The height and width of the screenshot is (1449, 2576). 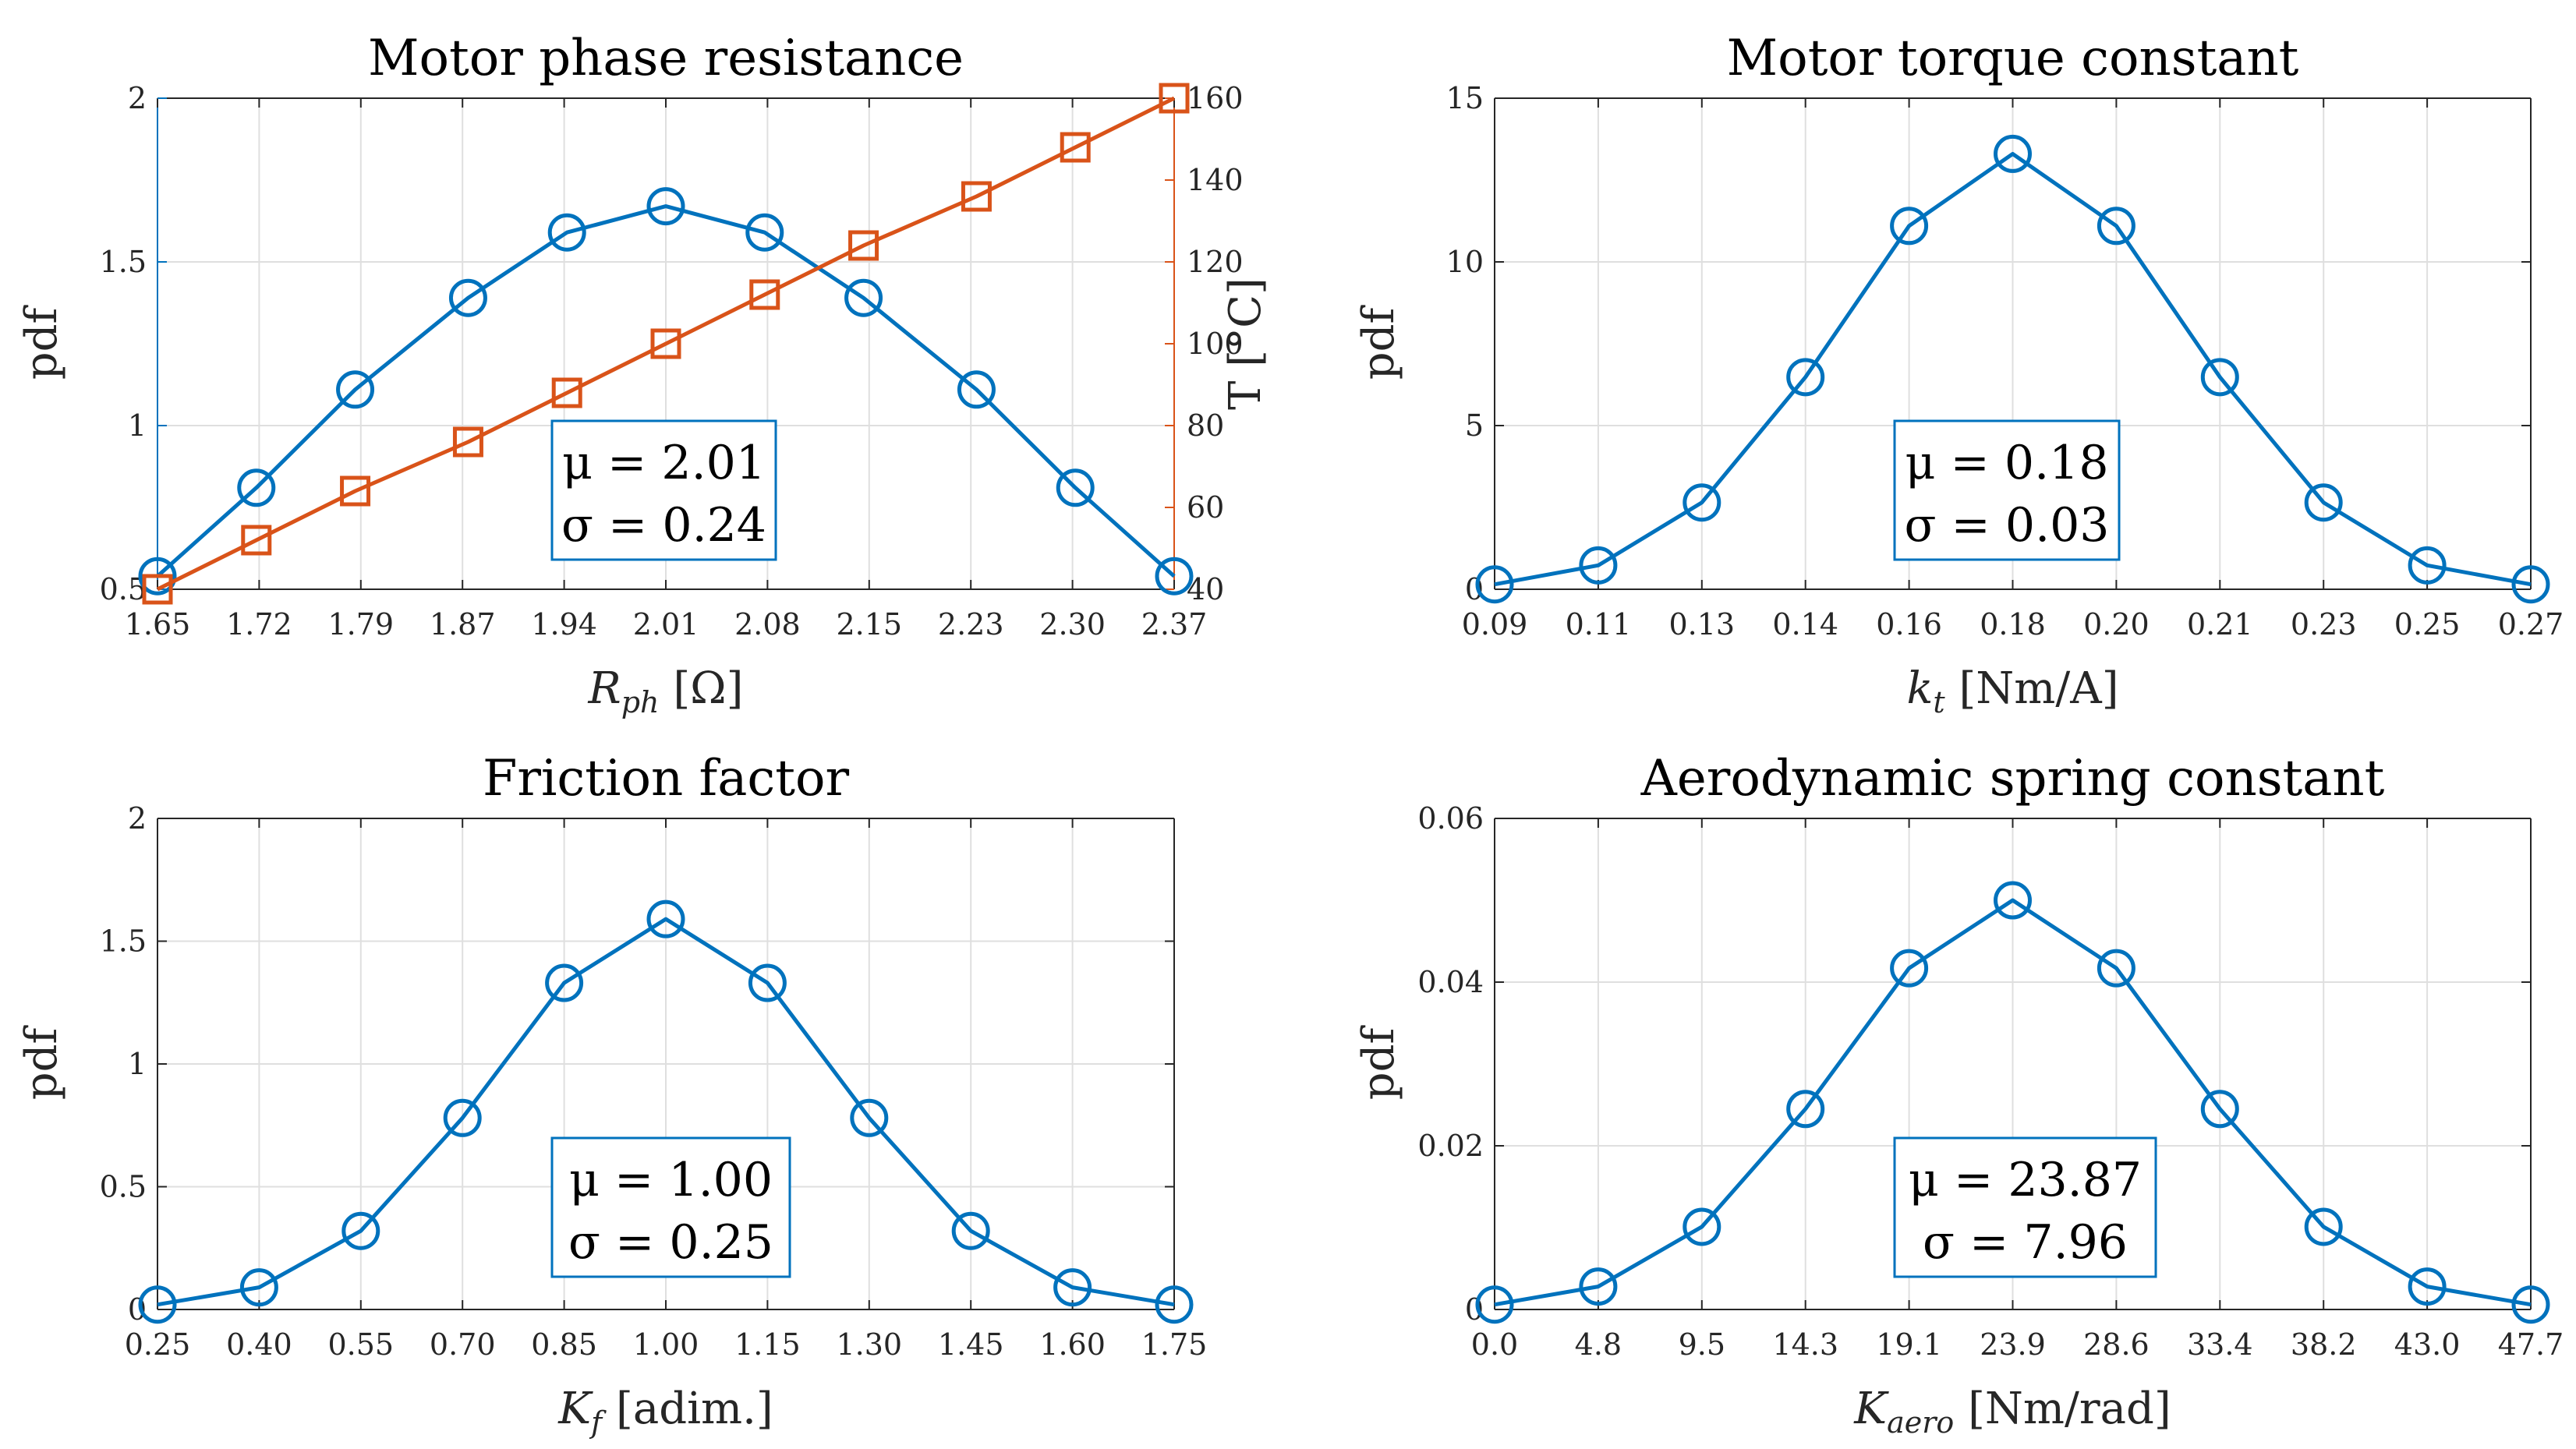 I want to click on x-tick-label: 0.23, so click(x=2324, y=624).